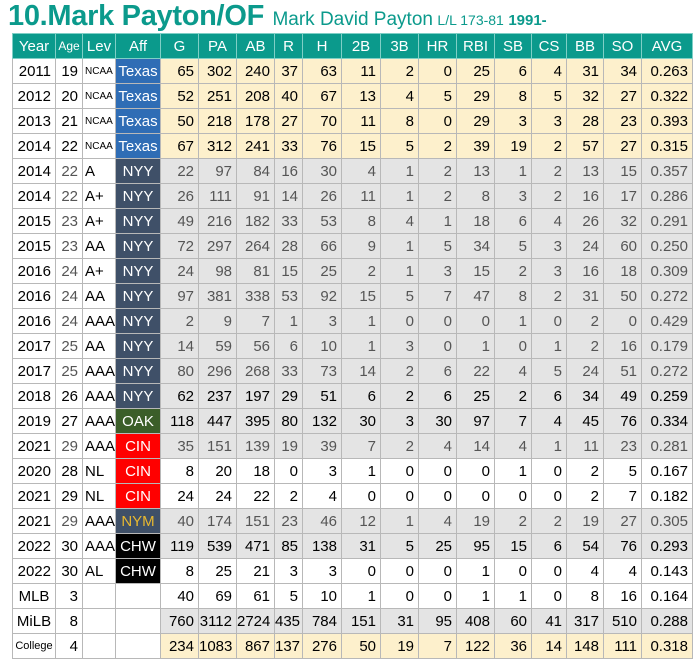  I want to click on stat-avg: 0.272, so click(667, 371).